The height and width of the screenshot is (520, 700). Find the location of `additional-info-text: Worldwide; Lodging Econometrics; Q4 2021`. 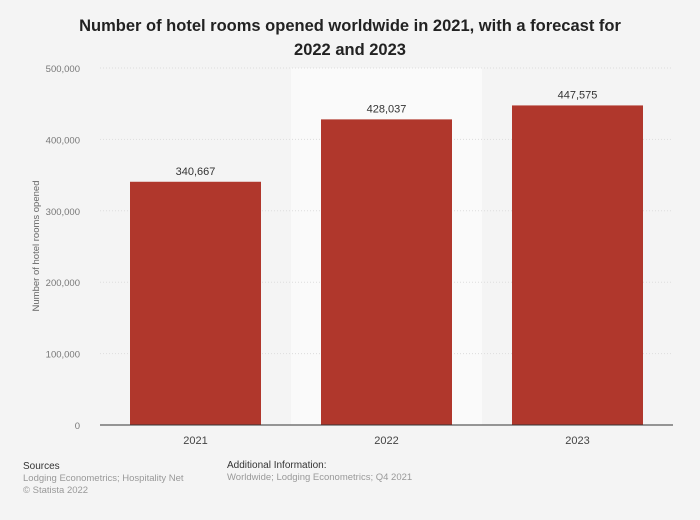

additional-info-text: Worldwide; Lodging Econometrics; Q4 2021 is located at coordinates (320, 477).